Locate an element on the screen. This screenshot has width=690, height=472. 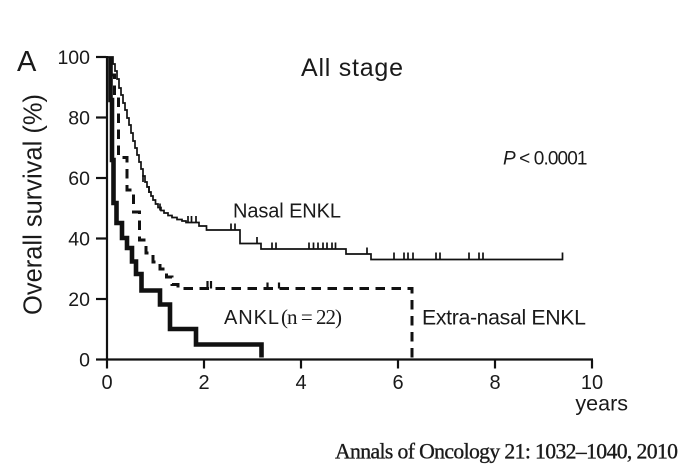
svg-text: 40 is located at coordinates (79, 240).